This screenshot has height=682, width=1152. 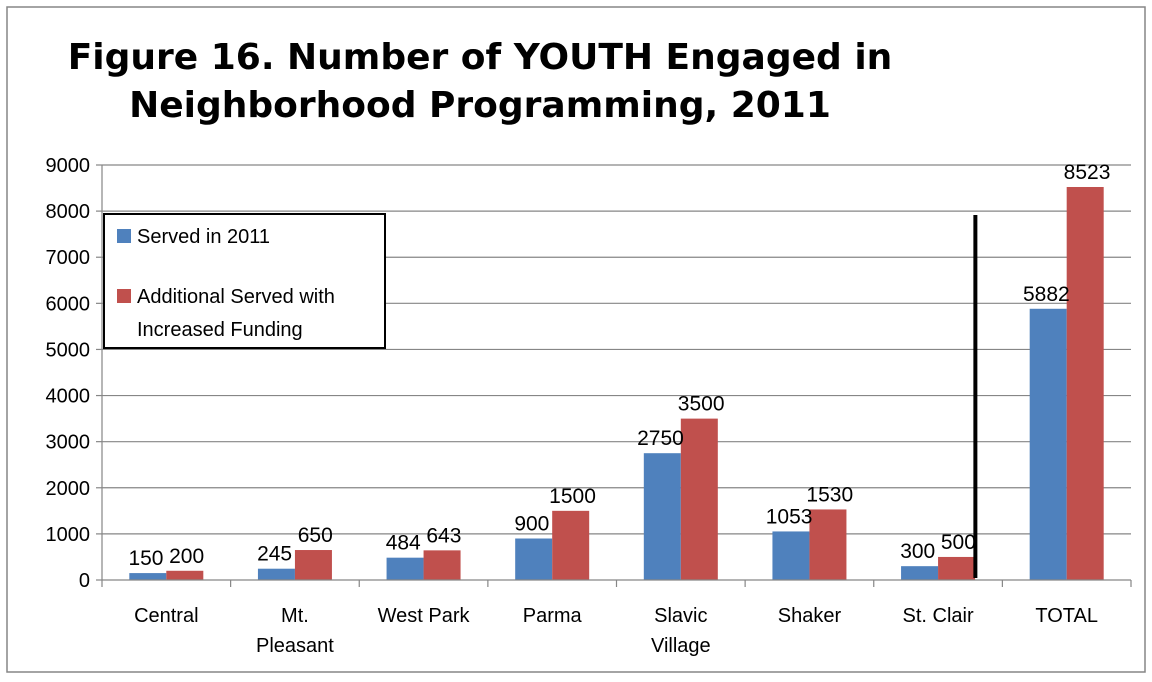 I want to click on data-label: 200, so click(x=186, y=556).